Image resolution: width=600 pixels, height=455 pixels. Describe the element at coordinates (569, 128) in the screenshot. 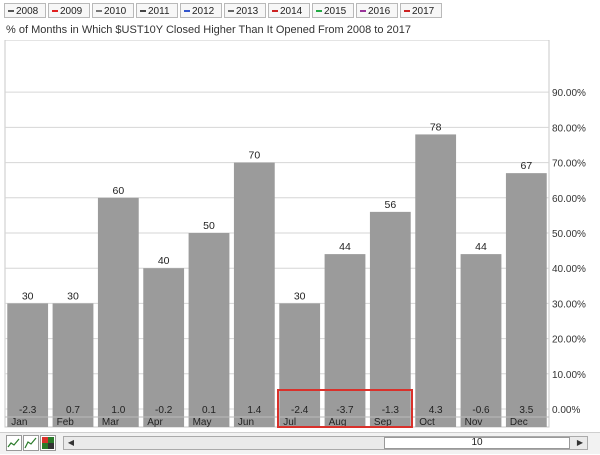

I see `y-tick-label: 80.00%` at that location.